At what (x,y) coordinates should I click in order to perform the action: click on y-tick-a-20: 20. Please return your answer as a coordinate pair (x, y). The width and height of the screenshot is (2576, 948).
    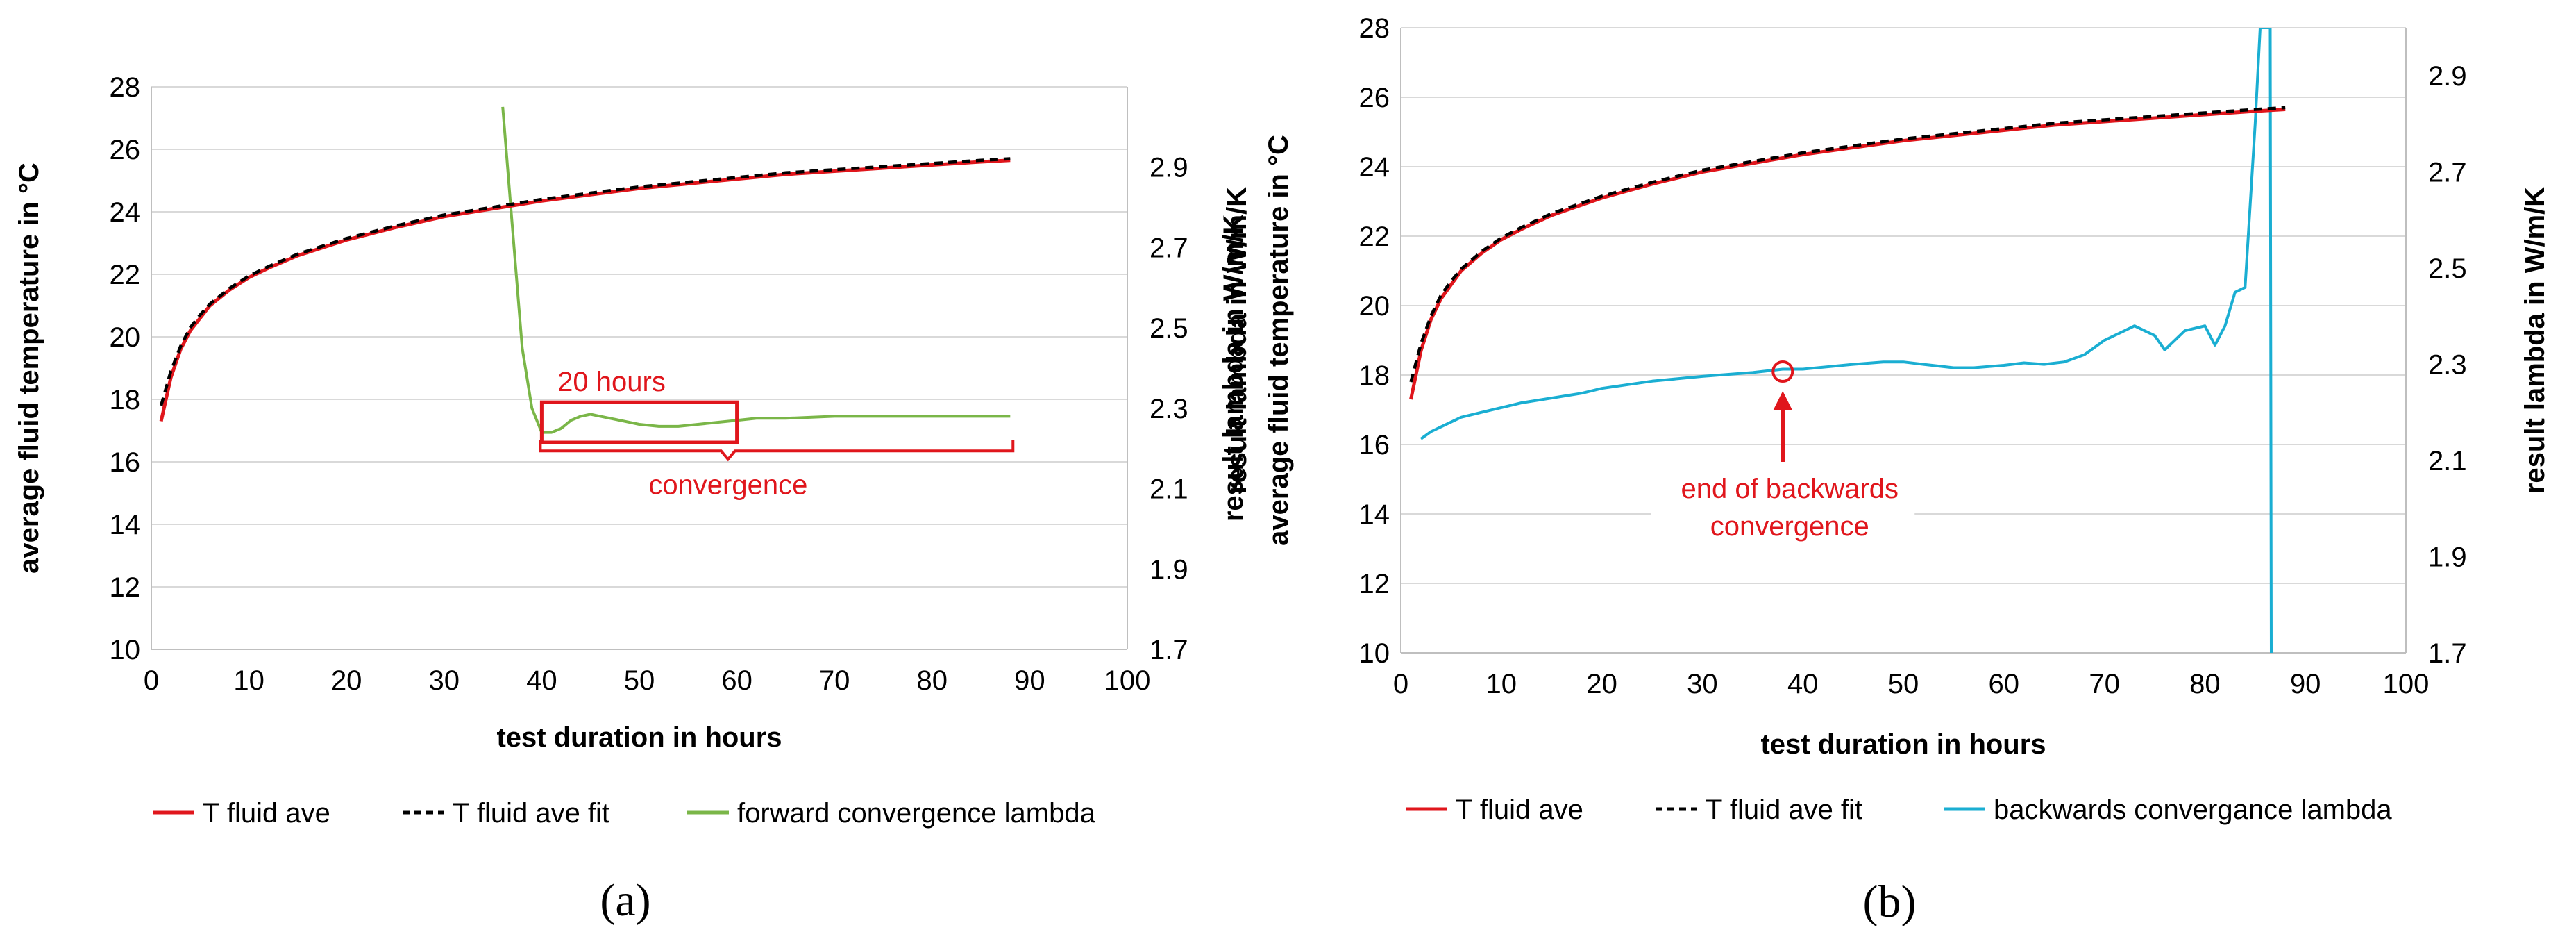
    Looking at the image, I should click on (125, 337).